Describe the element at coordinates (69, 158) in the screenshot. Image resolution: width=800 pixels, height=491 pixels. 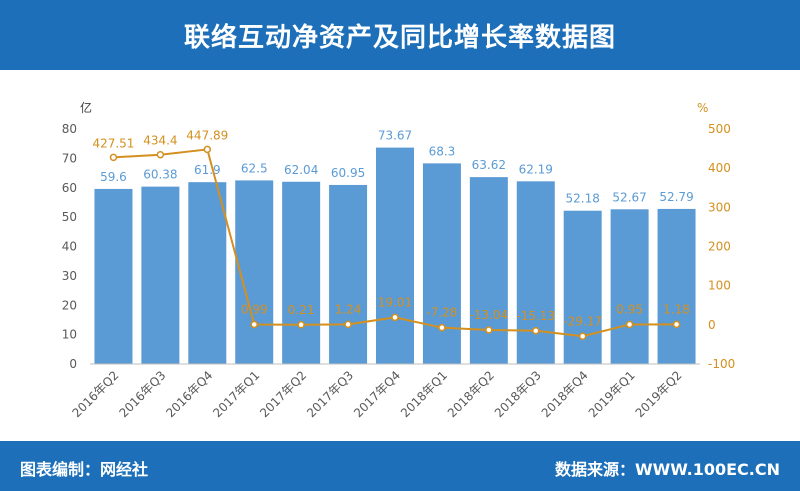
I see `y-left-tick-label: 70` at that location.